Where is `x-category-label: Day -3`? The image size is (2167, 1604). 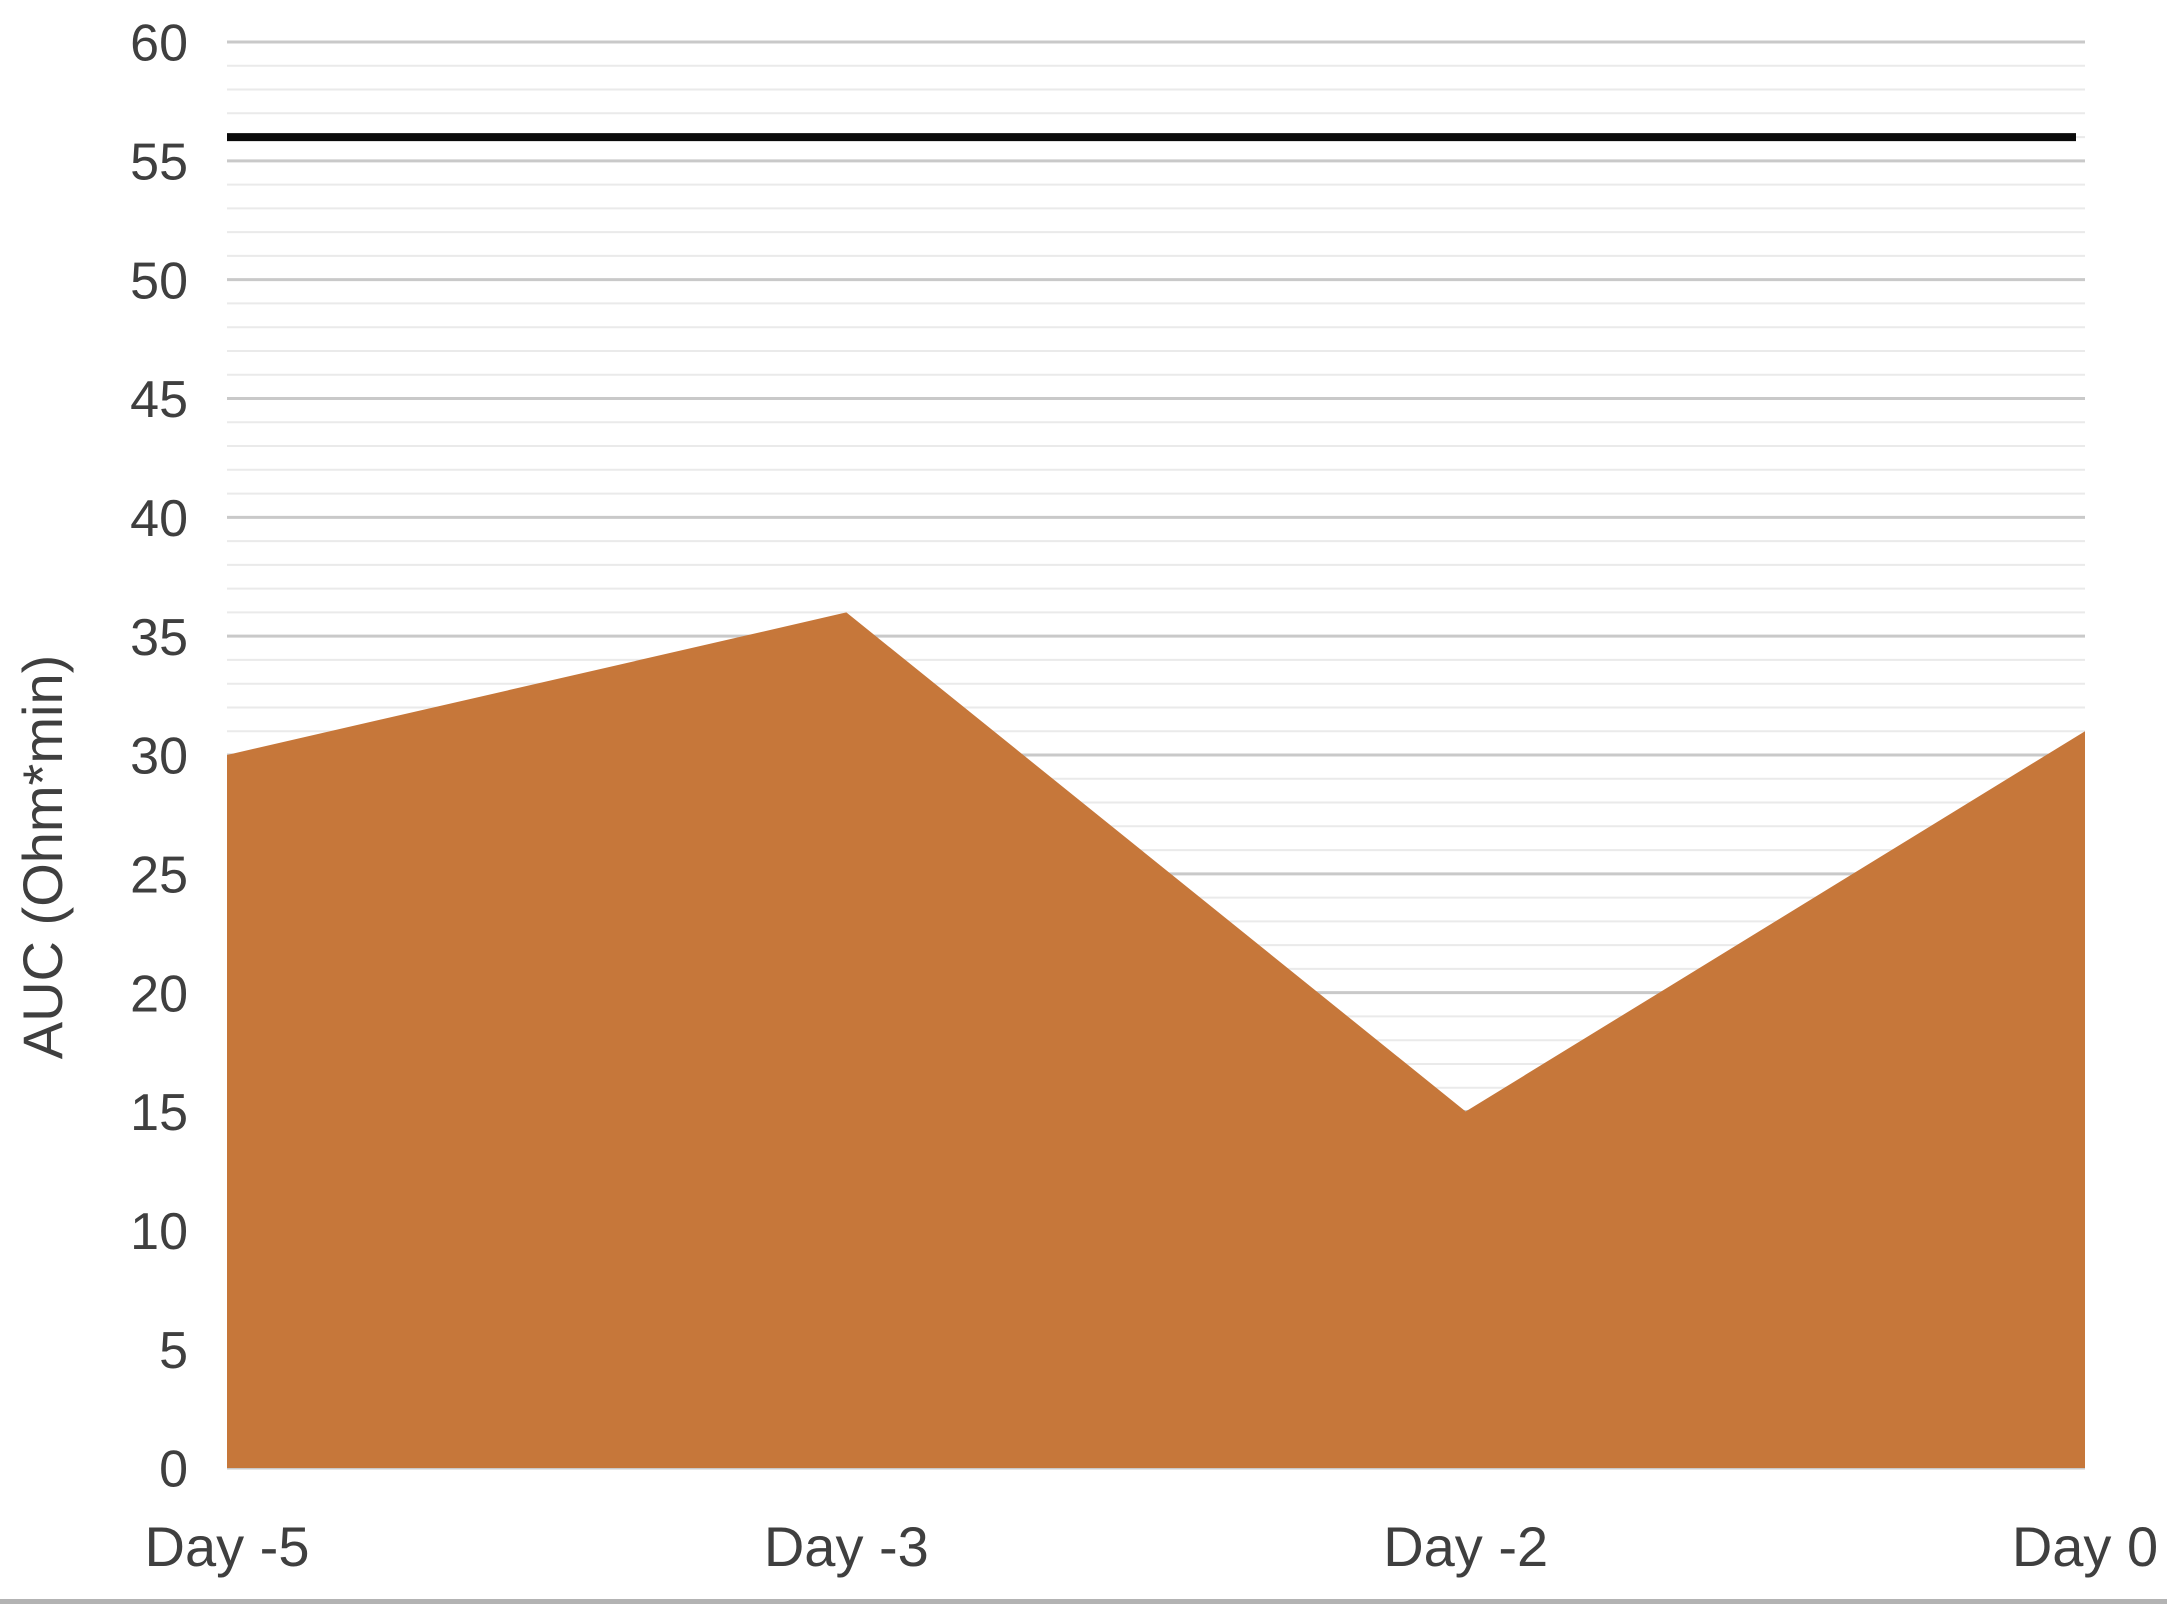 x-category-label: Day -3 is located at coordinates (846, 1546).